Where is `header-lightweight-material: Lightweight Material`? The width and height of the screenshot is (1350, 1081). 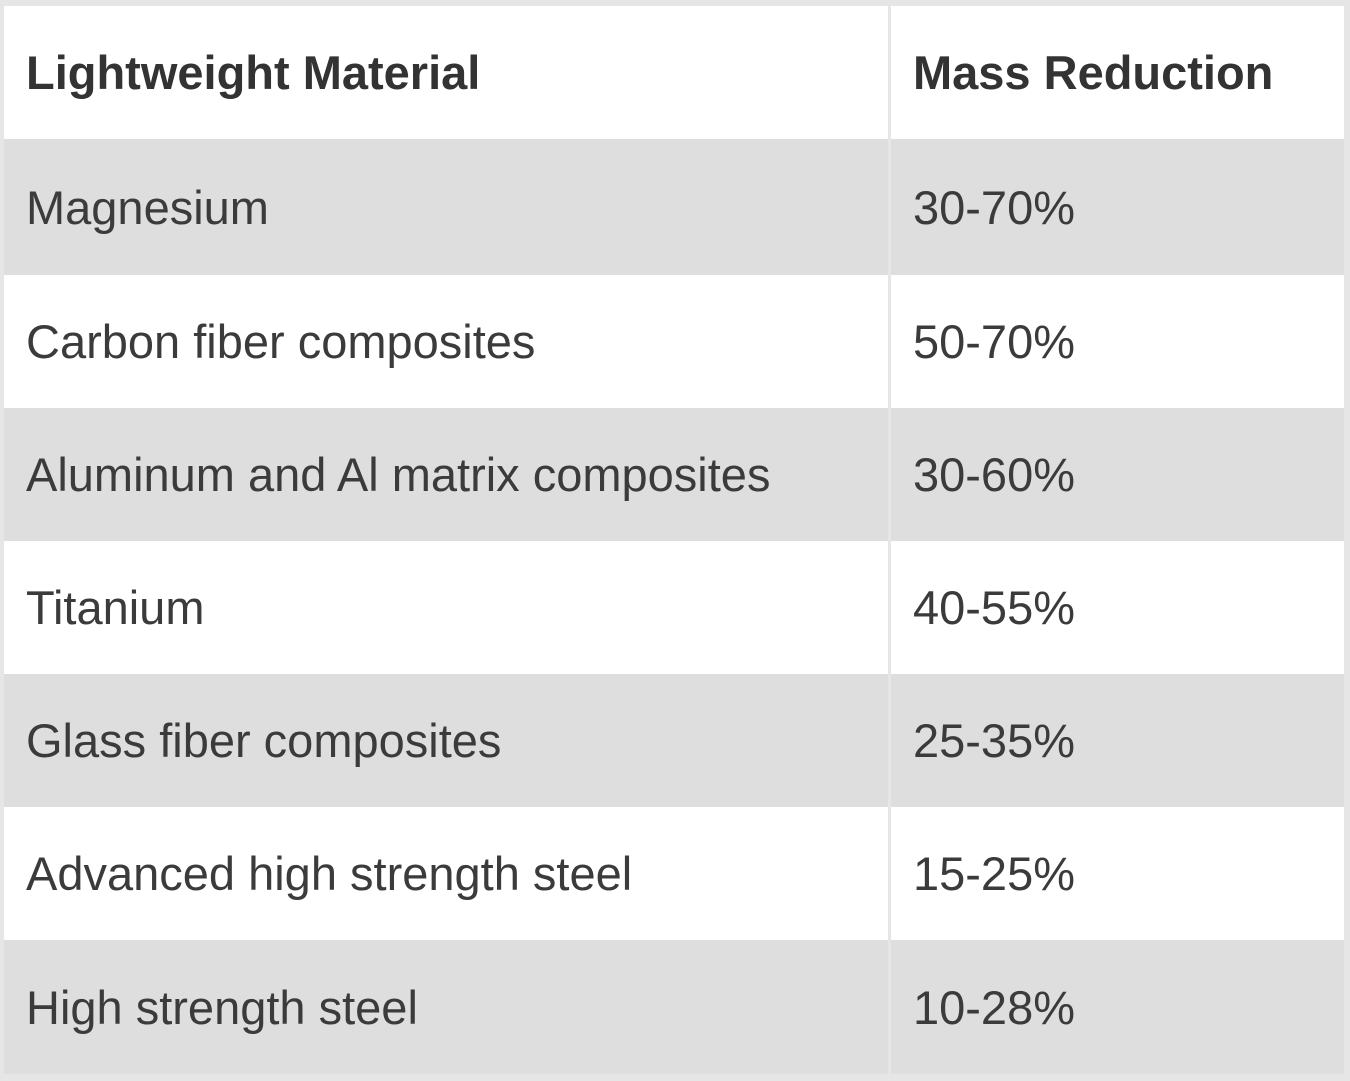
header-lightweight-material: Lightweight Material is located at coordinates (447, 72).